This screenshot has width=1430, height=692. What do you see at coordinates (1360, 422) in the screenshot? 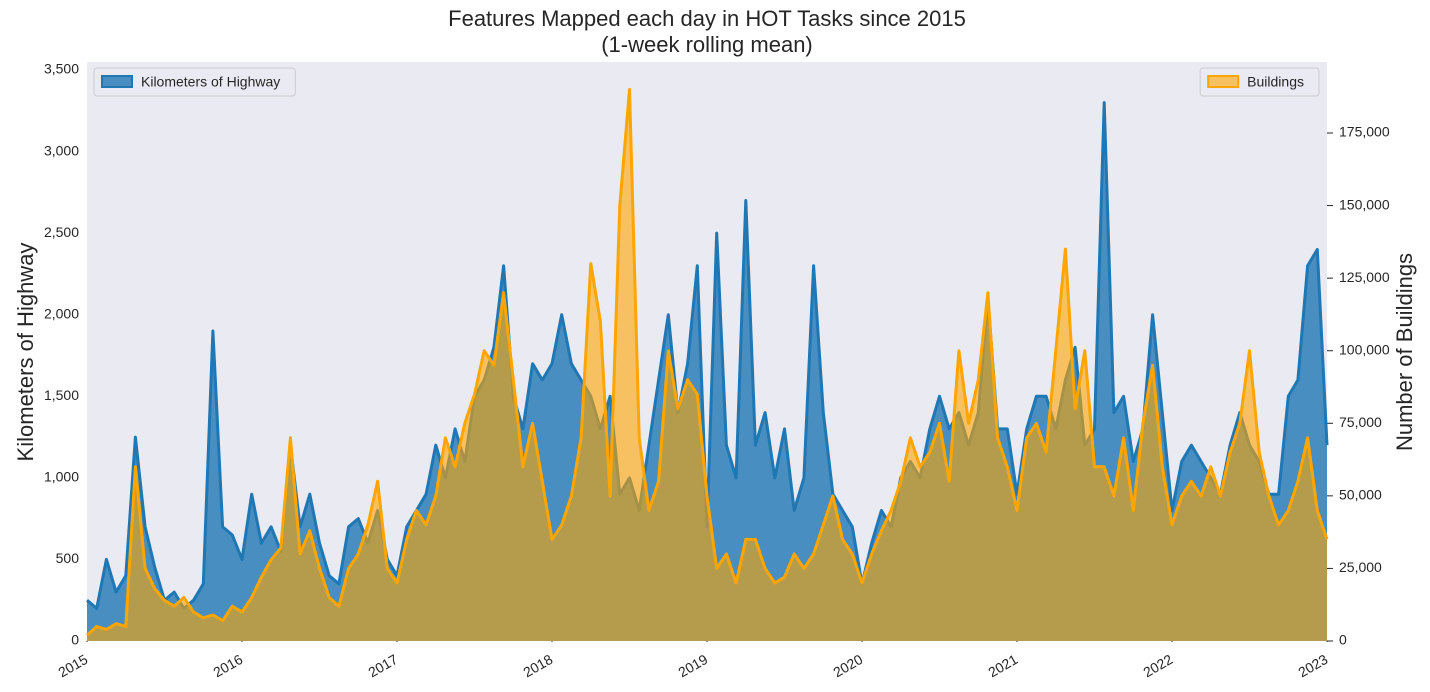
I see `y2-tick-label: 75,000` at bounding box center [1360, 422].